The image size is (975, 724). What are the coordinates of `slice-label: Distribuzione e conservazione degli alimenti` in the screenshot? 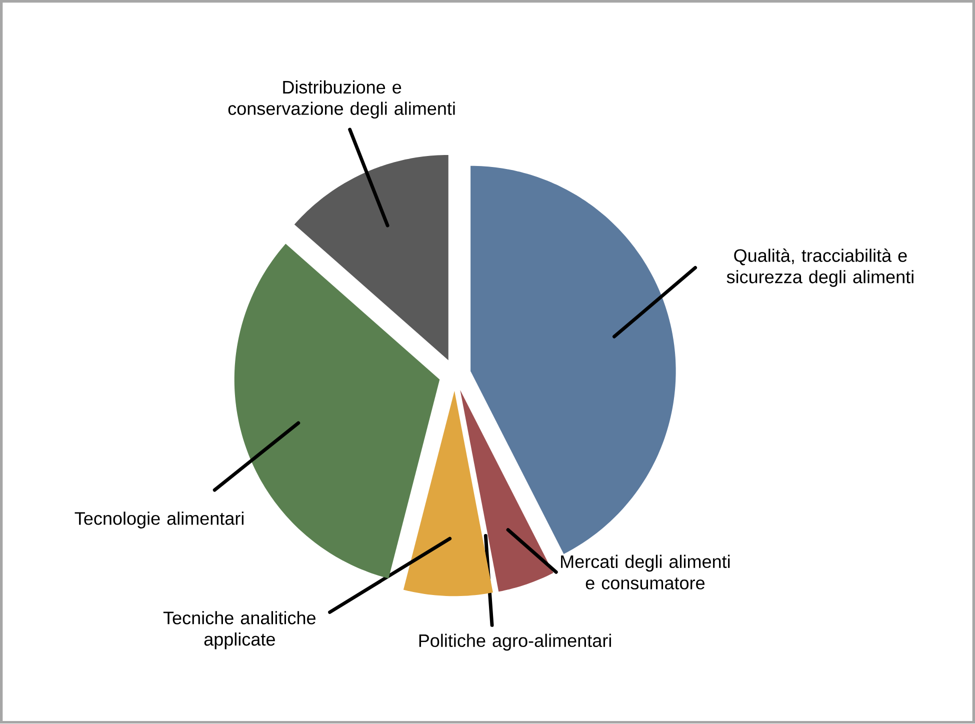 It's located at (341, 99).